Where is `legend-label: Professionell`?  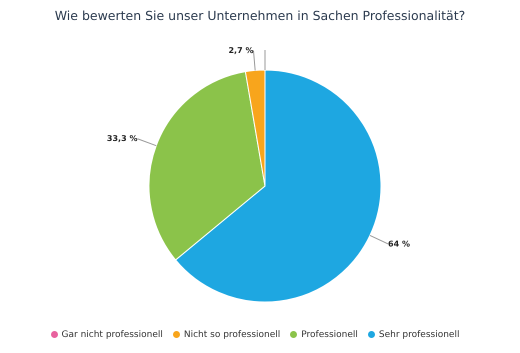 legend-label: Professionell is located at coordinates (329, 335).